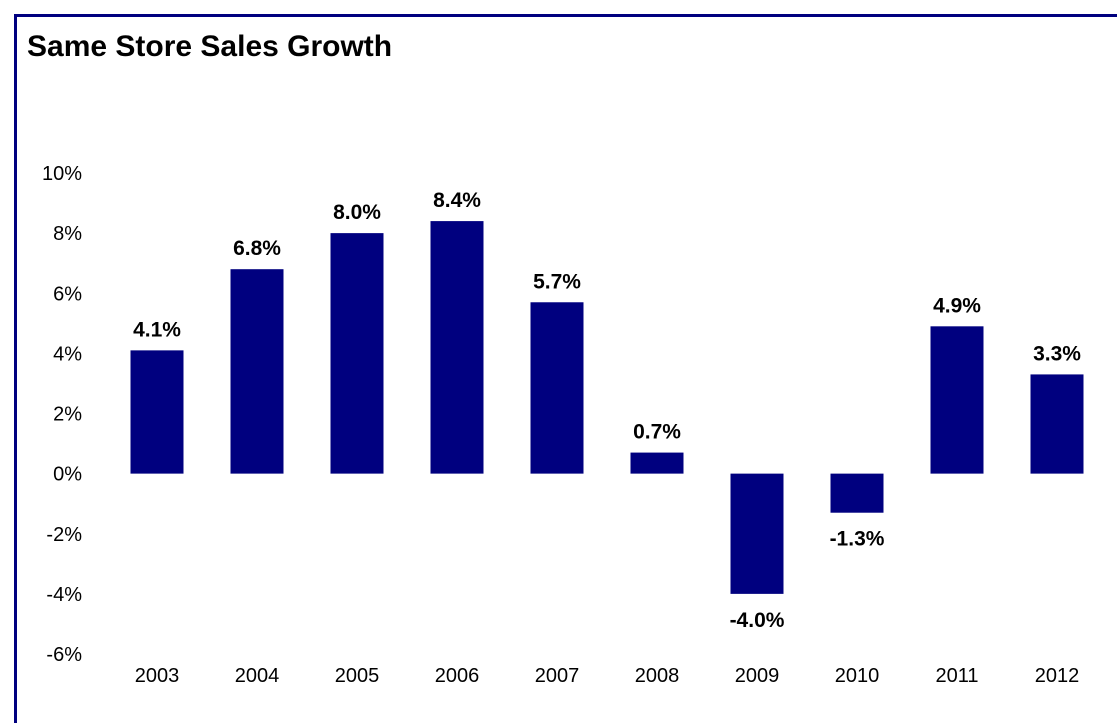 The image size is (1117, 723). I want to click on data-label: 8.4%, so click(457, 200).